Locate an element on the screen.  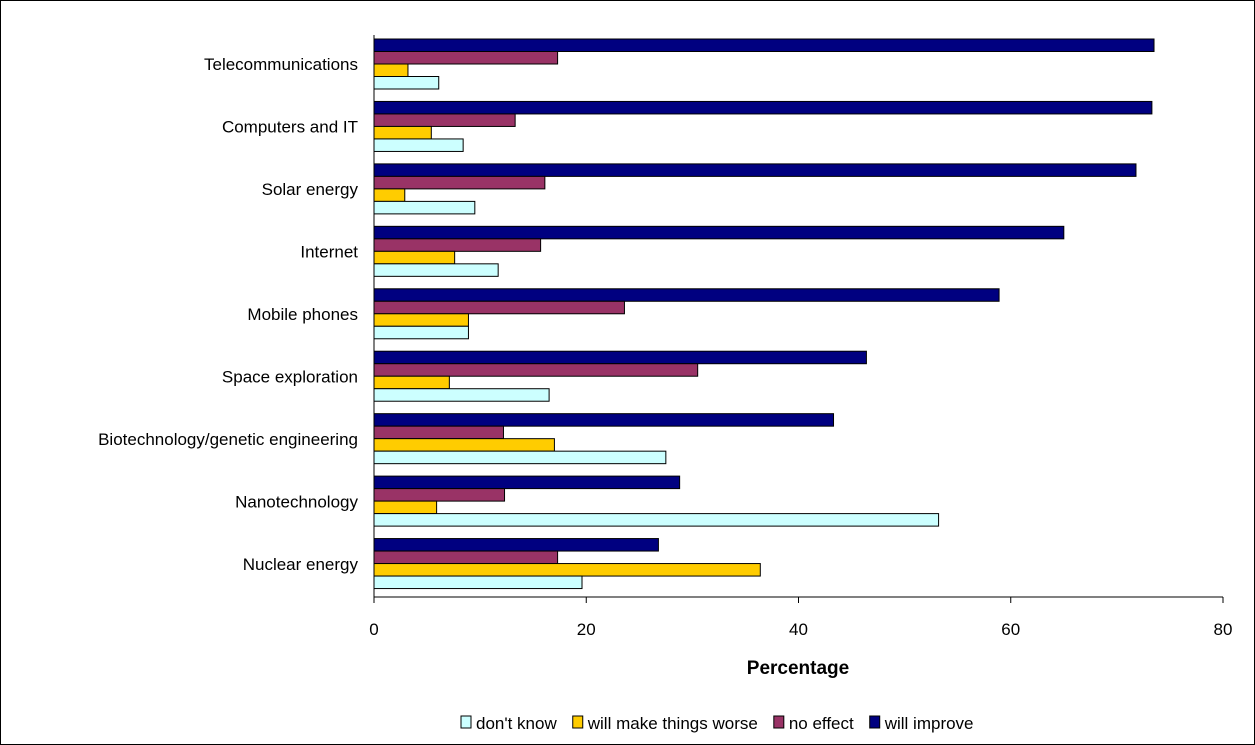
x-tick-label: 20 is located at coordinates (586, 629).